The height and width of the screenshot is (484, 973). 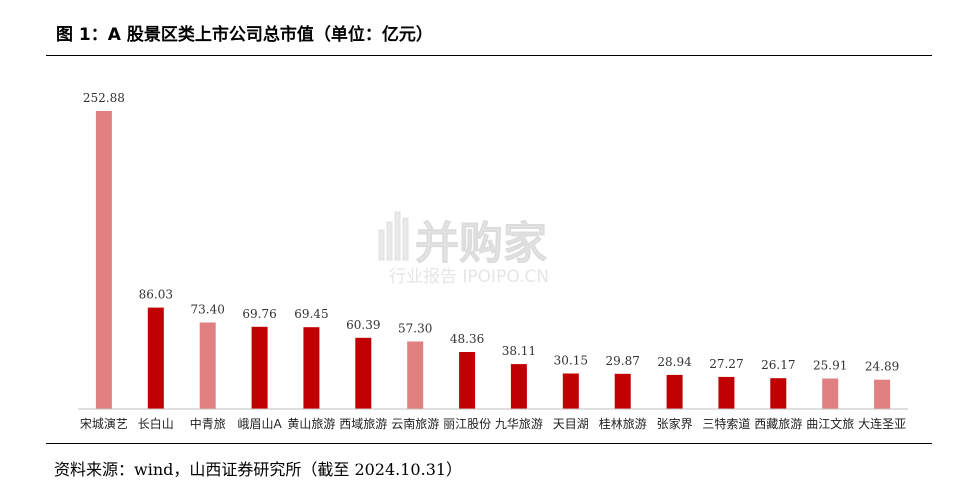 I want to click on value-label: 29.87, so click(x=623, y=361).